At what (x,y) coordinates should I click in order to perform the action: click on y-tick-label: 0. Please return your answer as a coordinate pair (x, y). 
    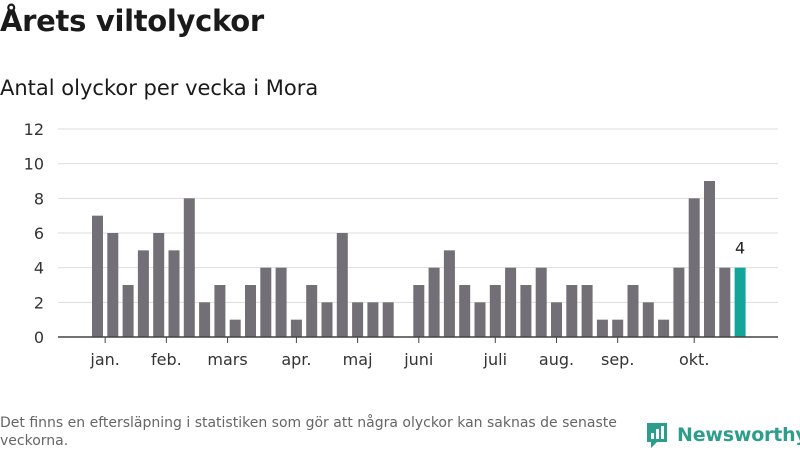
    Looking at the image, I should click on (39, 337).